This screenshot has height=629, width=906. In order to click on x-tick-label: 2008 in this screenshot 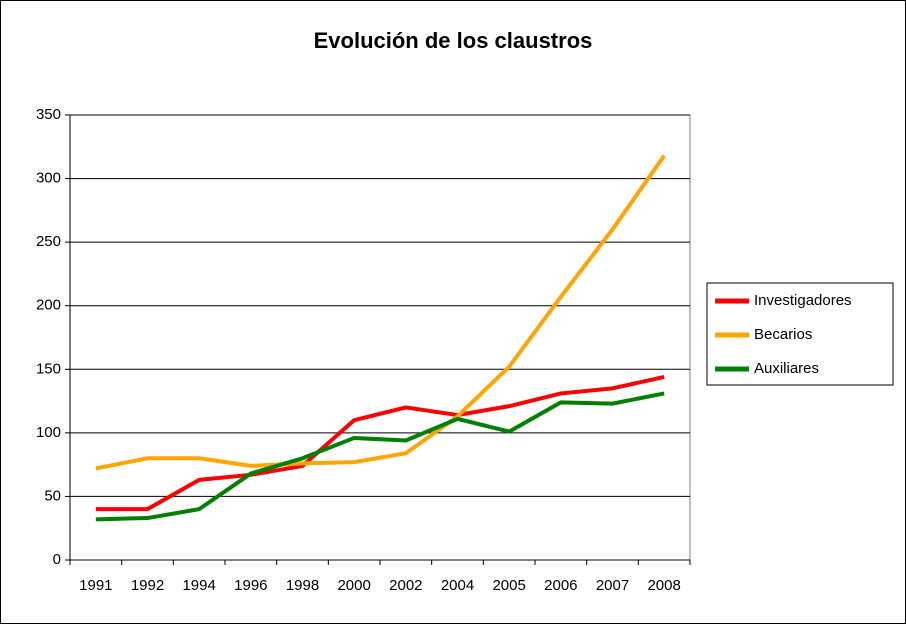, I will do `click(663, 585)`.